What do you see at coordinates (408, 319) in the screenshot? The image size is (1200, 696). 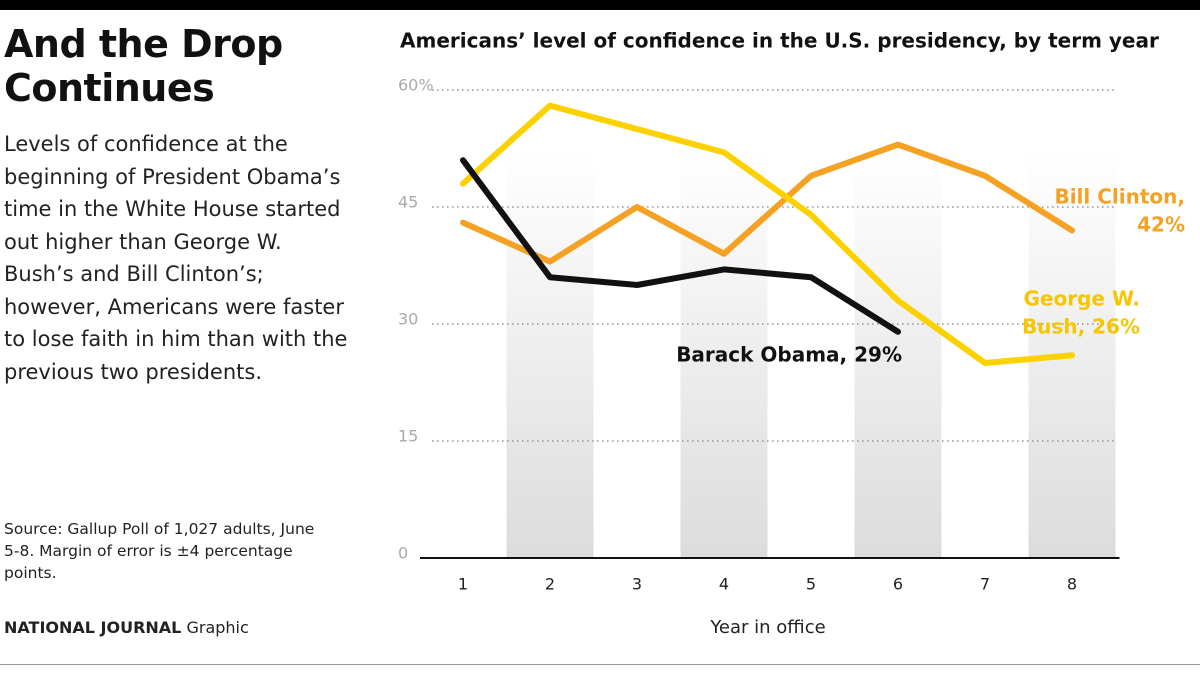 I see `y-tick-label: 30` at bounding box center [408, 319].